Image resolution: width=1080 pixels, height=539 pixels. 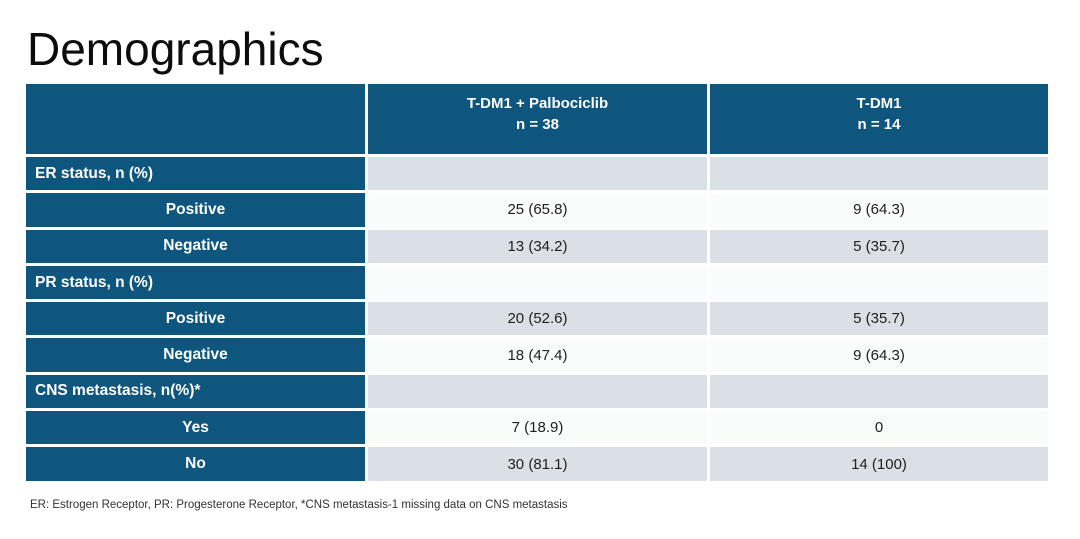 What do you see at coordinates (537, 103) in the screenshot?
I see `column-title: T-DM1 + Palbociclib` at bounding box center [537, 103].